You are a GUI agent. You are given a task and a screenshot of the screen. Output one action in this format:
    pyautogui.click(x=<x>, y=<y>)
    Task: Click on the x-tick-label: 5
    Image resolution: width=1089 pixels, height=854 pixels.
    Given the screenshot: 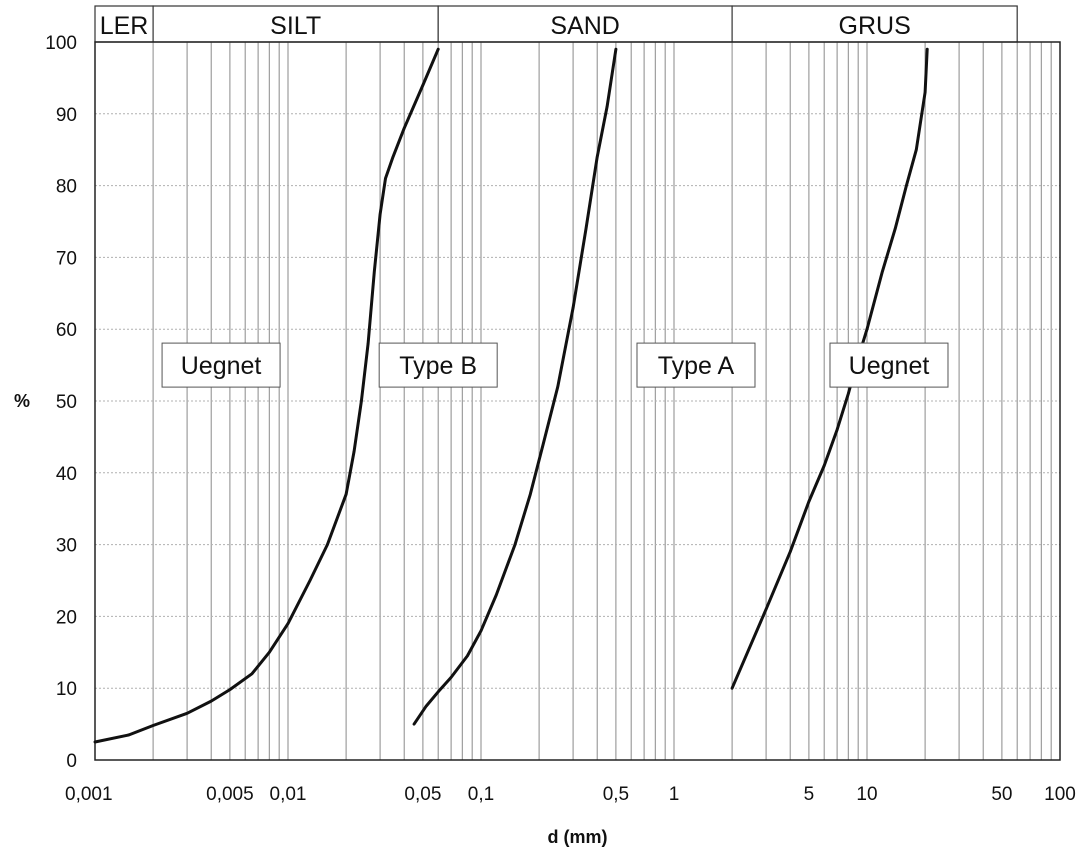 What is the action you would take?
    pyautogui.click(x=809, y=794)
    